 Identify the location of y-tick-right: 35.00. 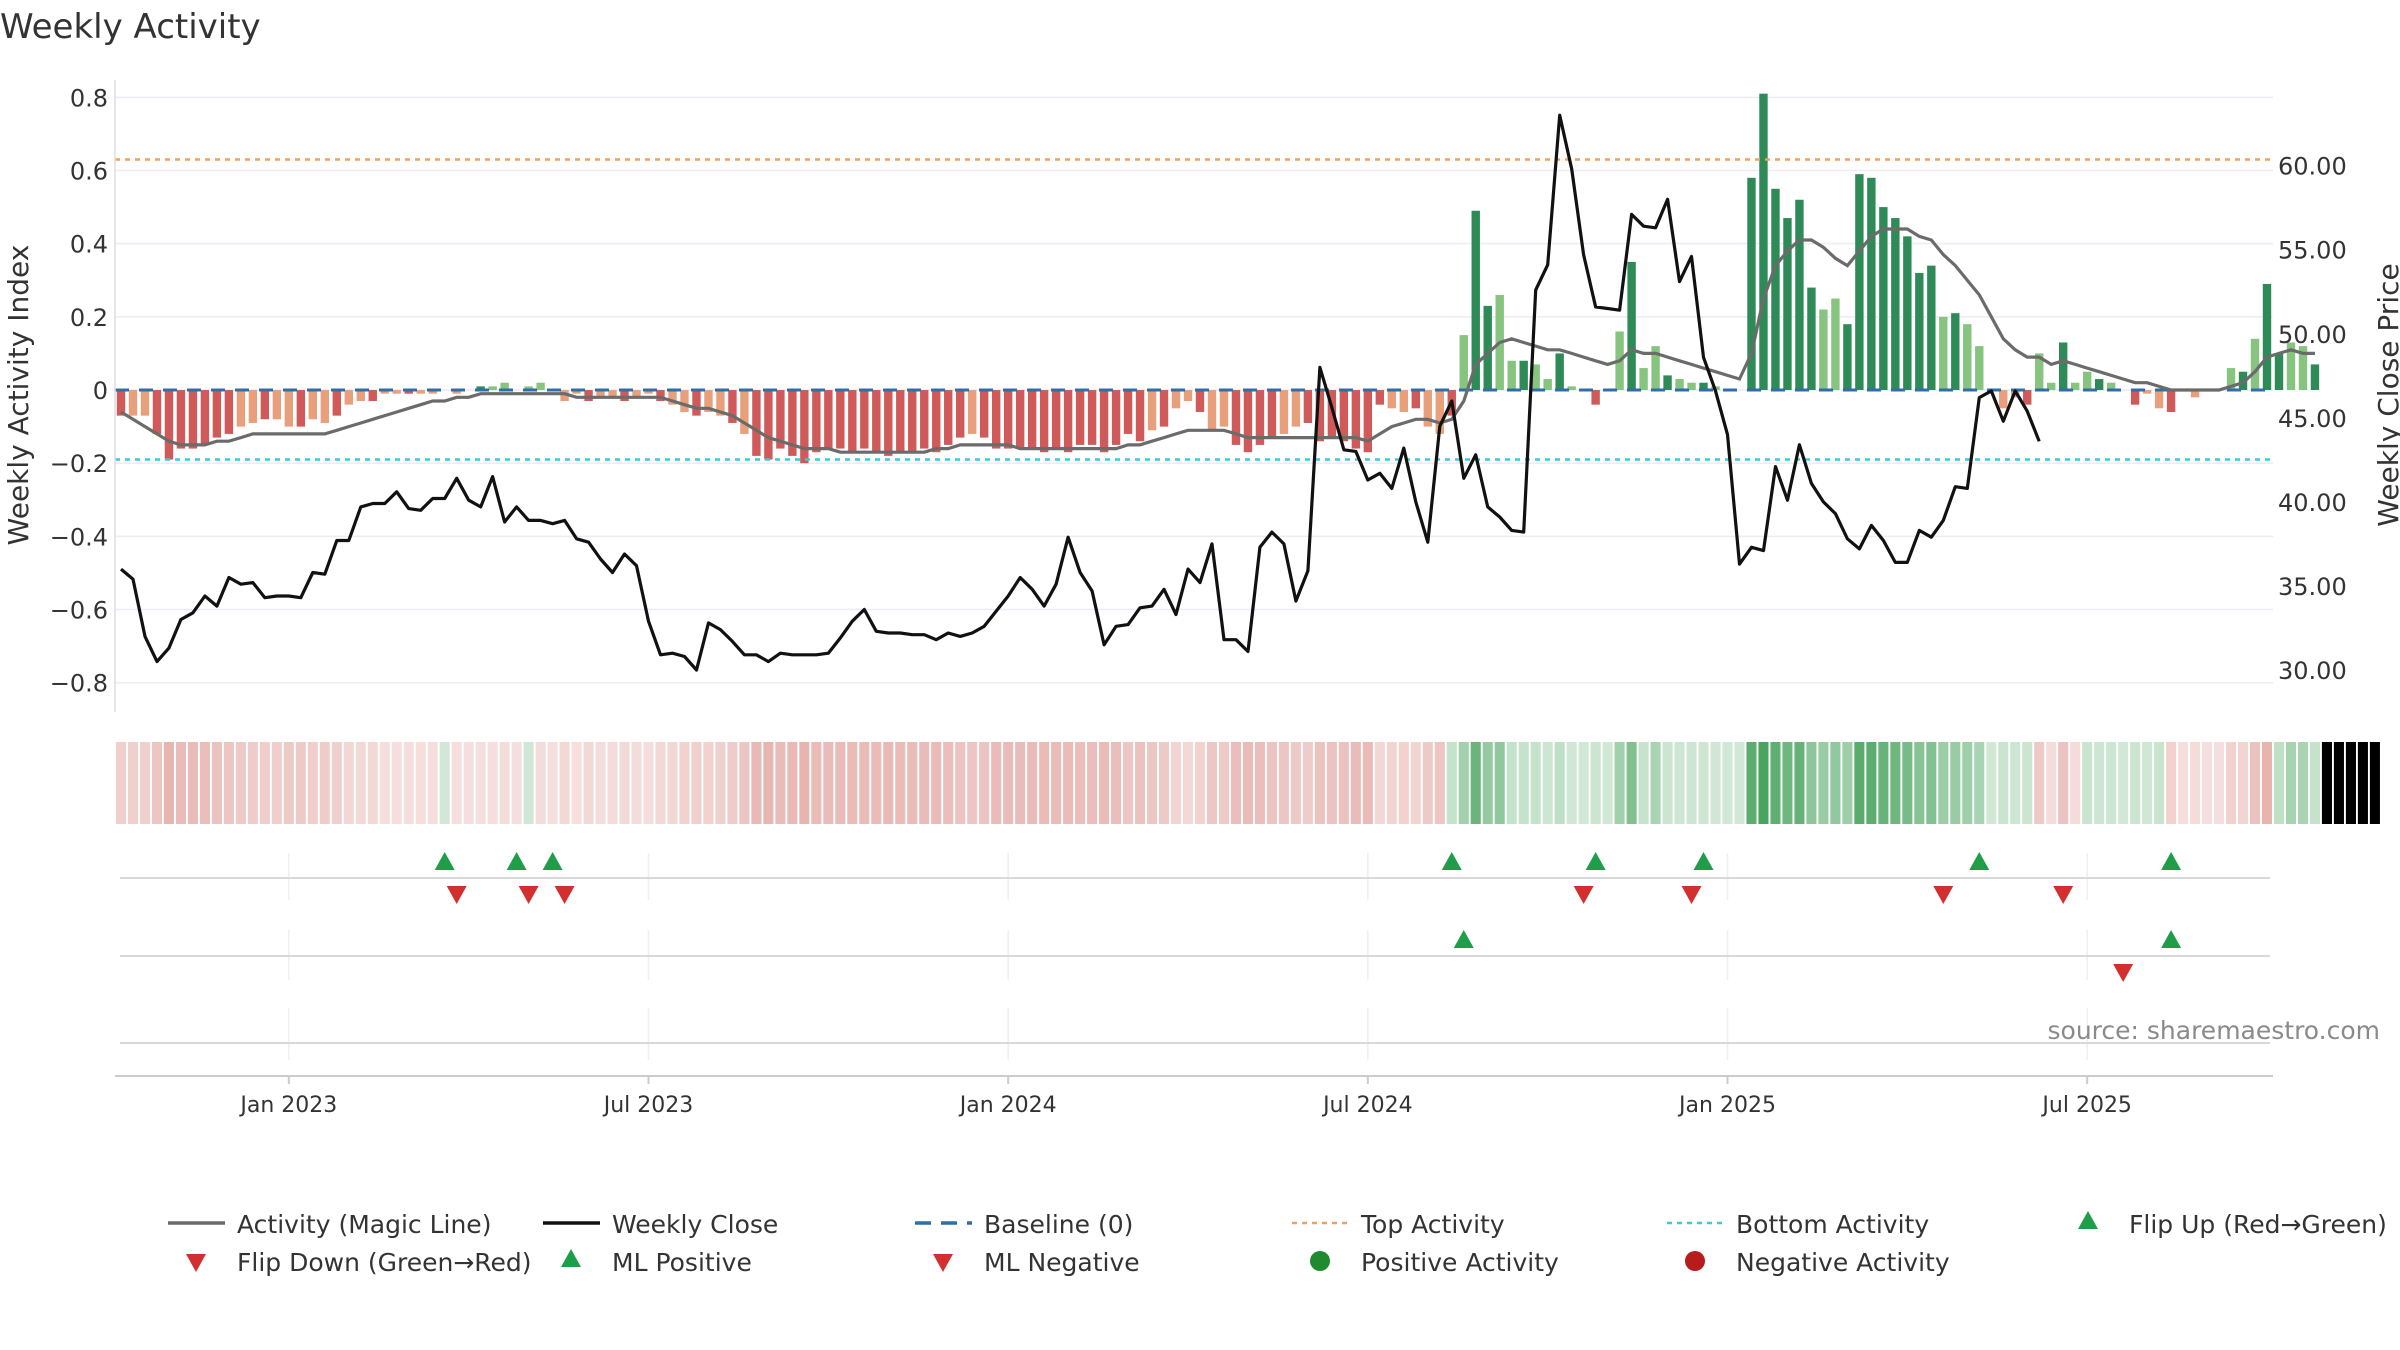
(2312, 587).